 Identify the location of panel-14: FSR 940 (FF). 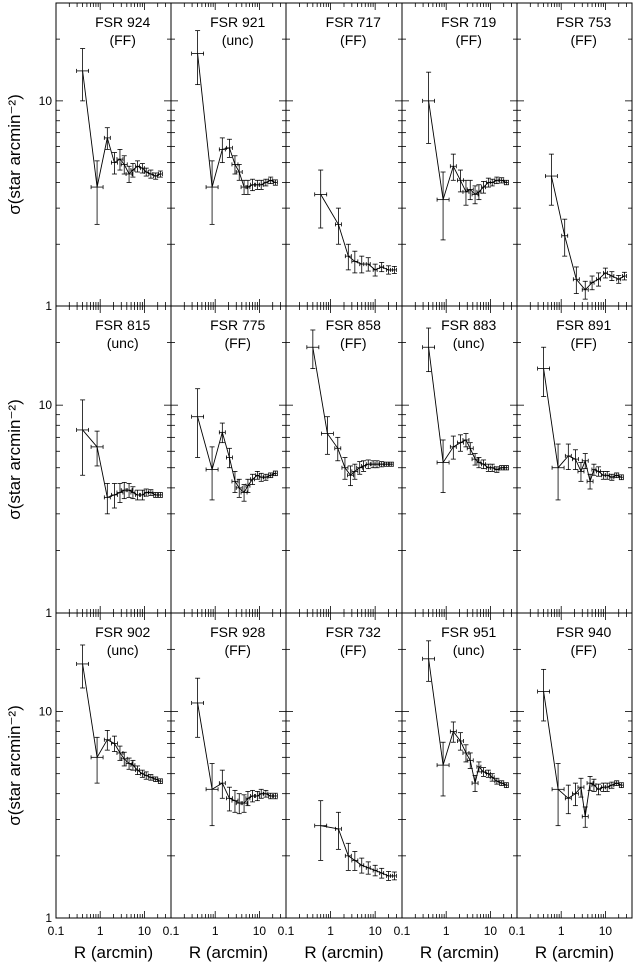
(574, 765).